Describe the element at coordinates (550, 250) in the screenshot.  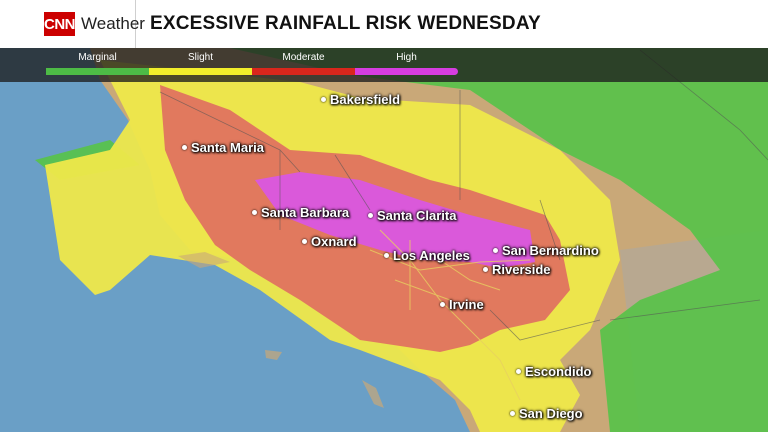
I see `city-label: San Bernardino` at that location.